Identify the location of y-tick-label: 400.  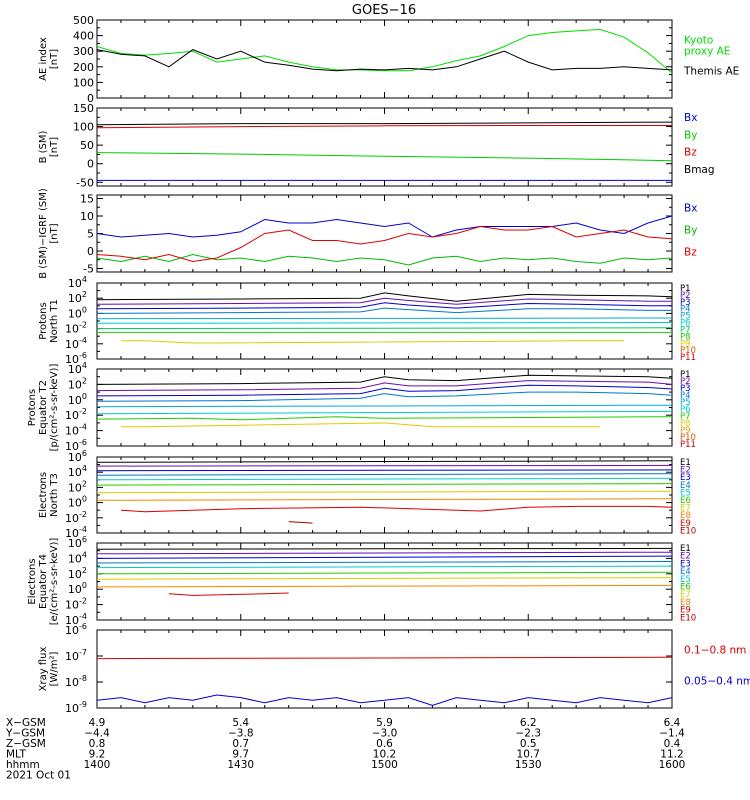
(83, 36).